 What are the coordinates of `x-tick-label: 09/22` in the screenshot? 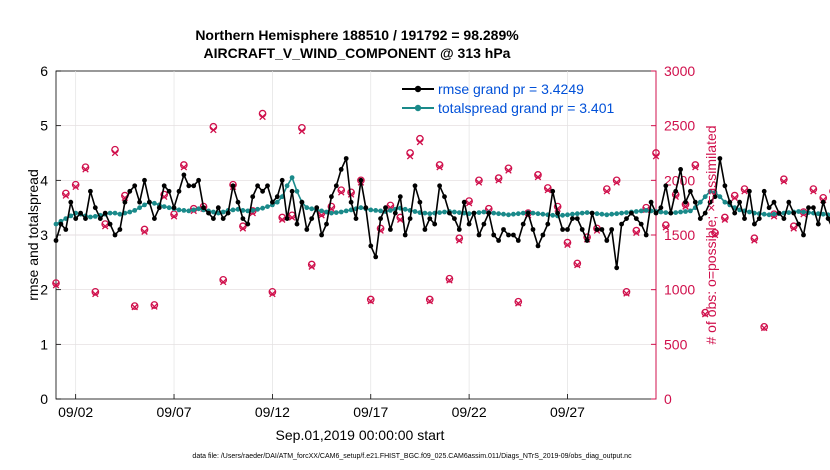 It's located at (469, 412).